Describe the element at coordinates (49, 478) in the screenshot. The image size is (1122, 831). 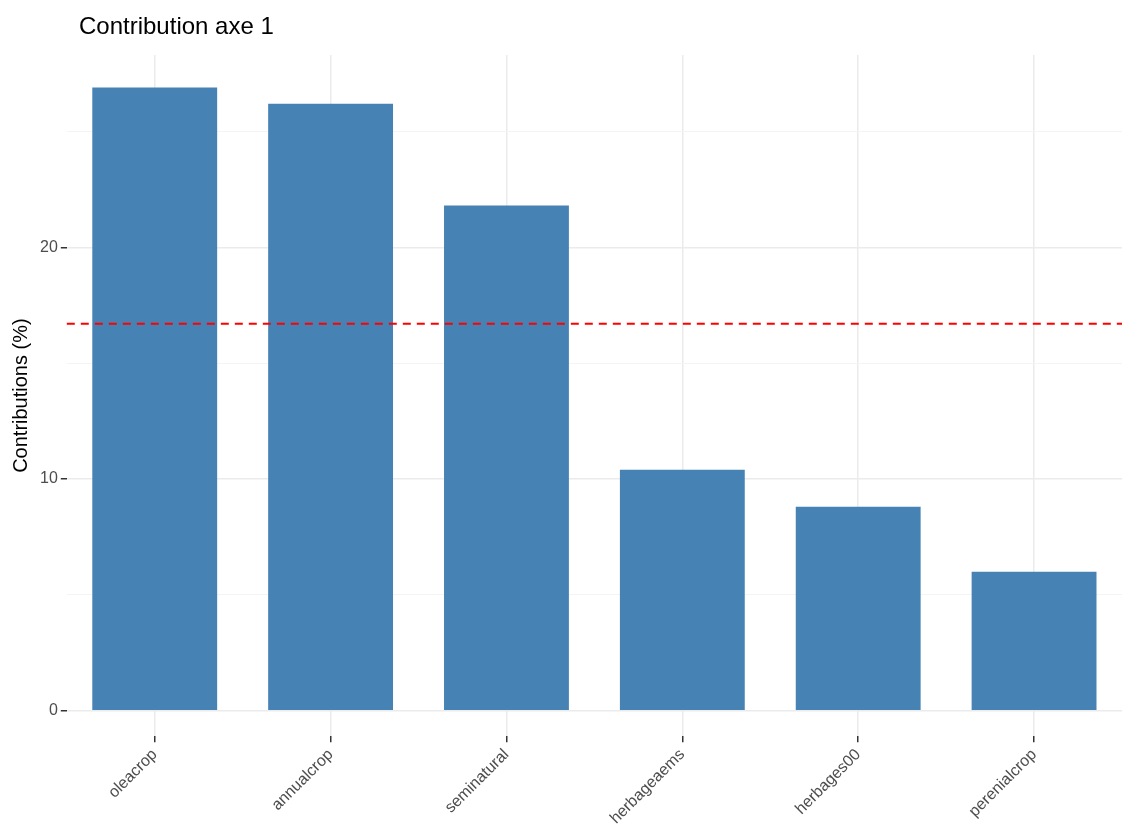
I see `y-tick-label: 10` at that location.